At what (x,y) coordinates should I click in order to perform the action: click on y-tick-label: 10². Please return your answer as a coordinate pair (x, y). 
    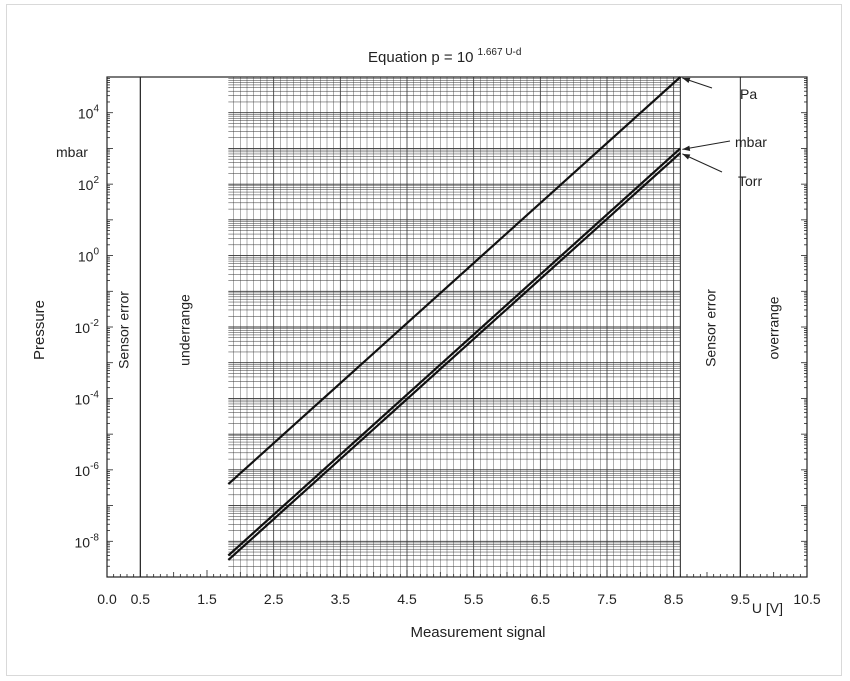
    Looking at the image, I should click on (89, 184).